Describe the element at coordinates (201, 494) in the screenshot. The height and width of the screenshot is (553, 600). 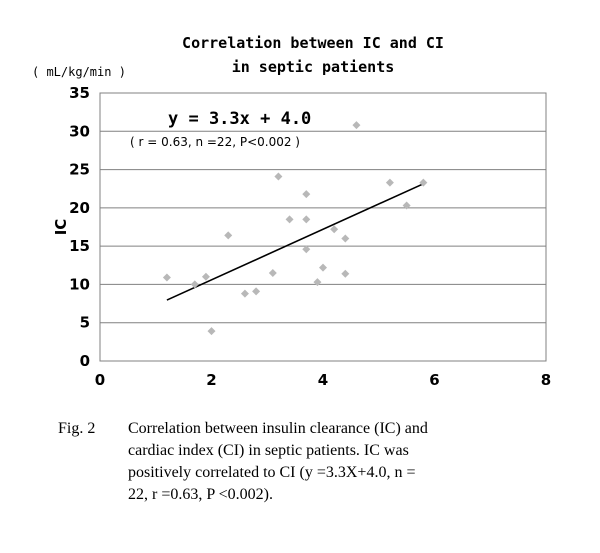
I see `caption-line: 22, r =0.63, P <0.002).` at that location.